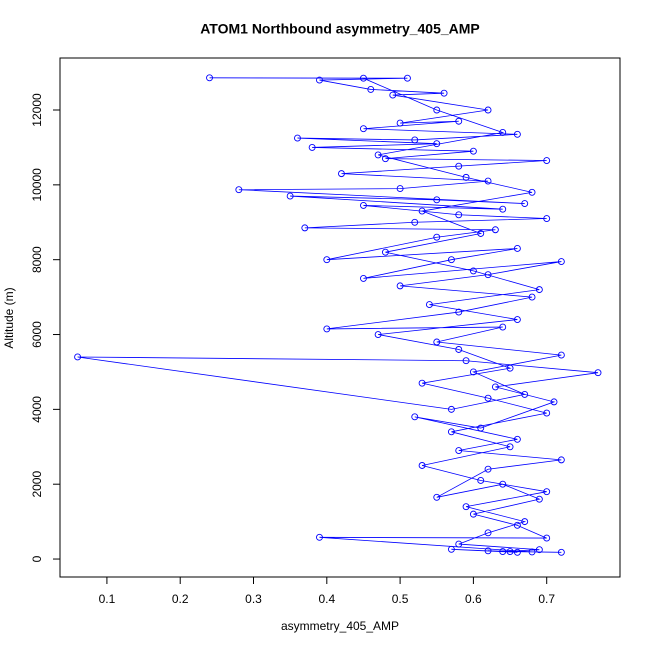 This screenshot has width=650, height=655. What do you see at coordinates (400, 599) in the screenshot?
I see `x-tick-label: 0.5` at bounding box center [400, 599].